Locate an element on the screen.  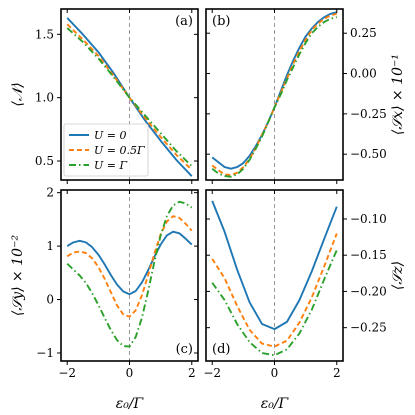
y-tick-label: 1 is located at coordinates (50, 246).